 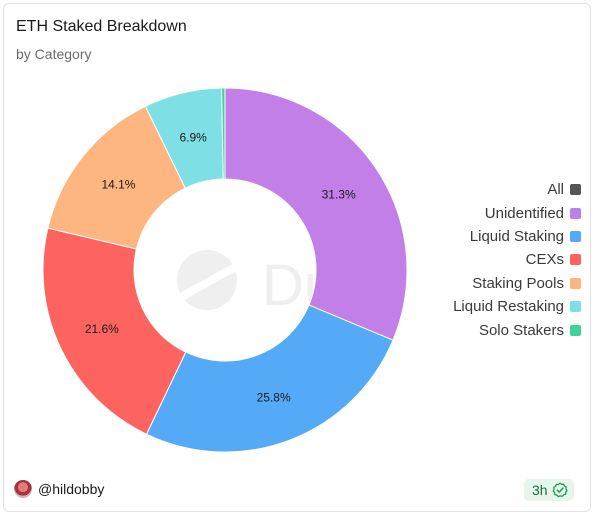 What do you see at coordinates (518, 283) in the screenshot?
I see `legend-label-staking-pools: Staking Pools` at bounding box center [518, 283].